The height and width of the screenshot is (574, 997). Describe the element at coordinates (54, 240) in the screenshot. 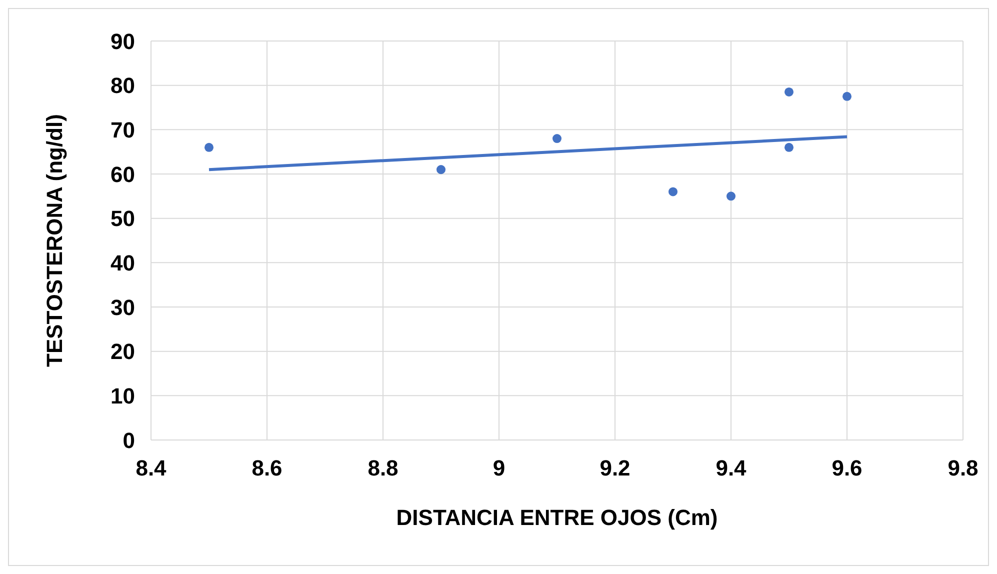

I see `y-axis-title: TESTOSTERONA (ng/dl)` at that location.